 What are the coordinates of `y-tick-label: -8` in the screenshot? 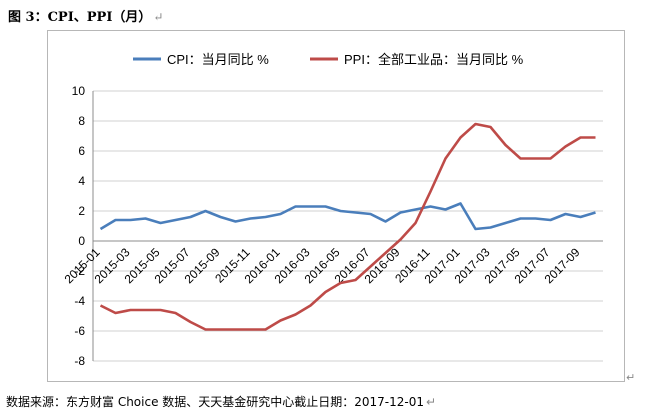 It's located at (79, 361).